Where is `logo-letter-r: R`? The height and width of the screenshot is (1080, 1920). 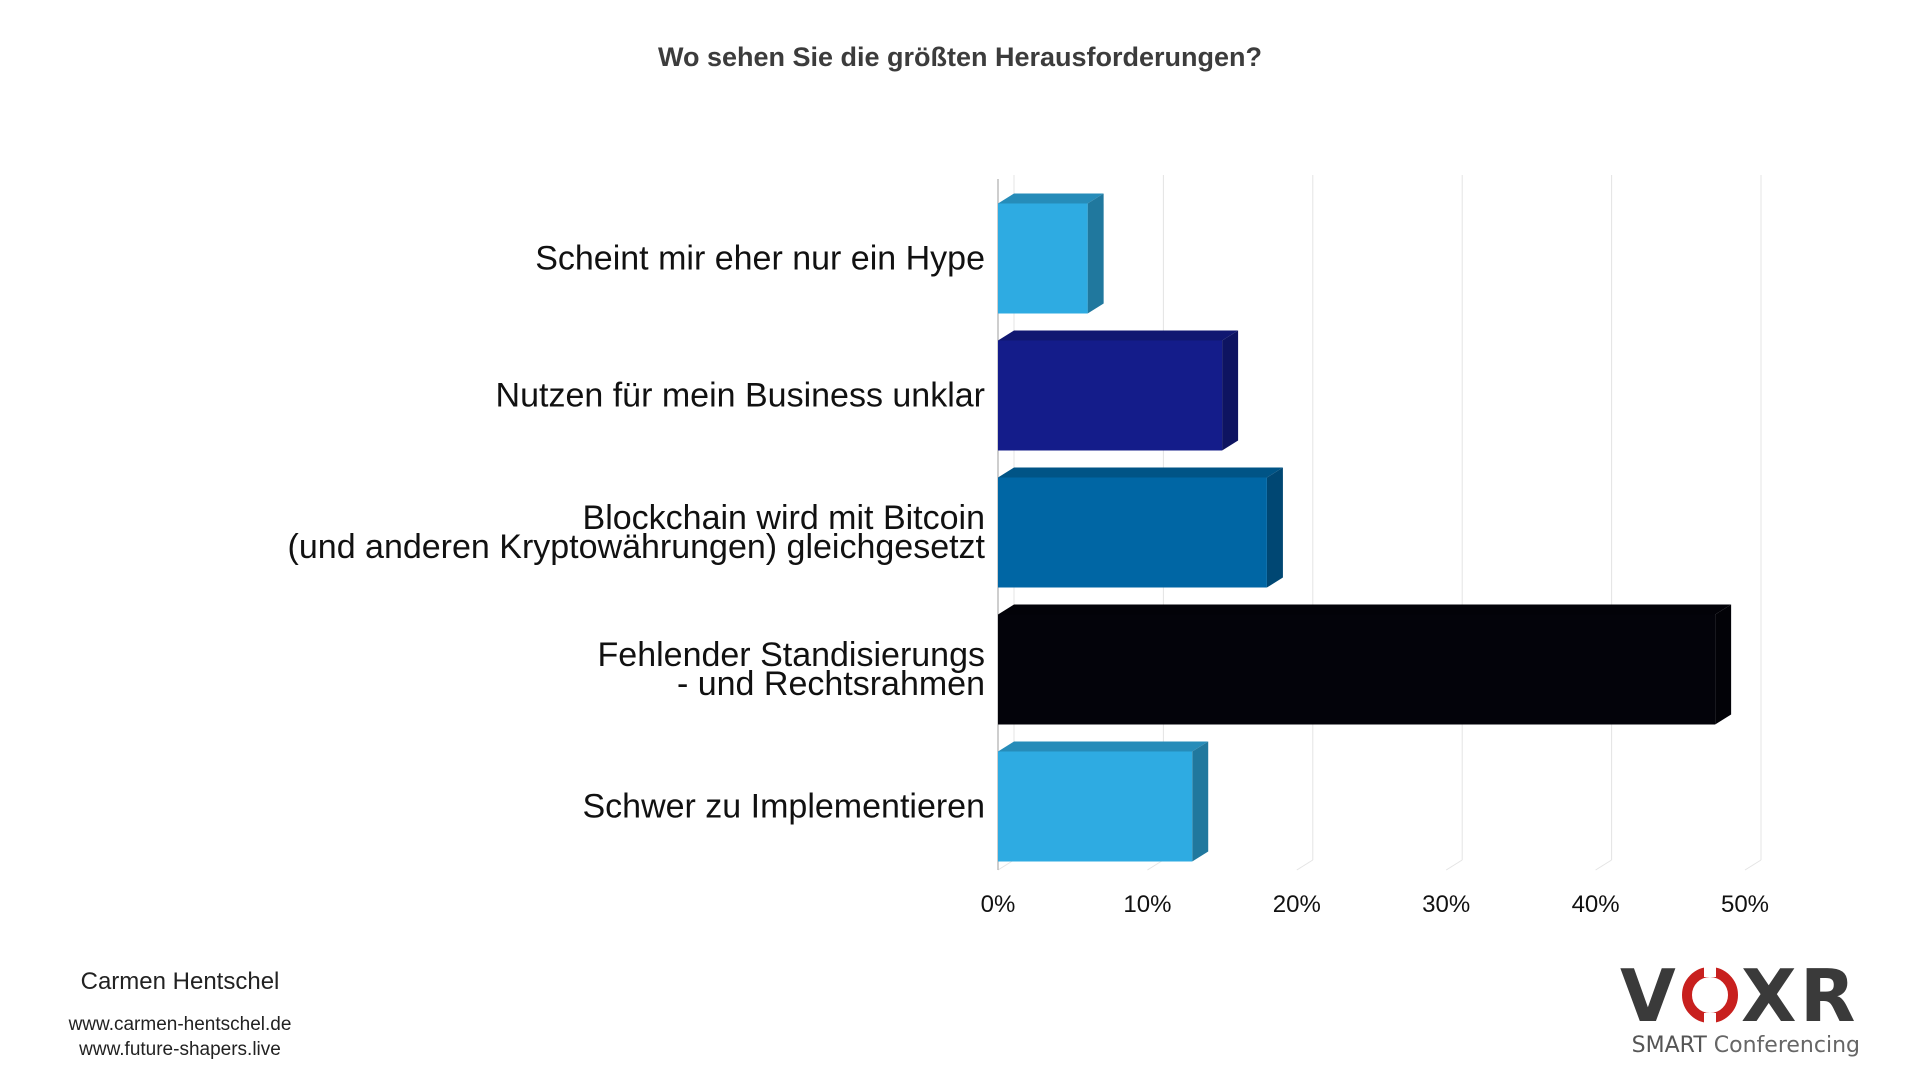
logo-letter-r: R is located at coordinates (1827, 993).